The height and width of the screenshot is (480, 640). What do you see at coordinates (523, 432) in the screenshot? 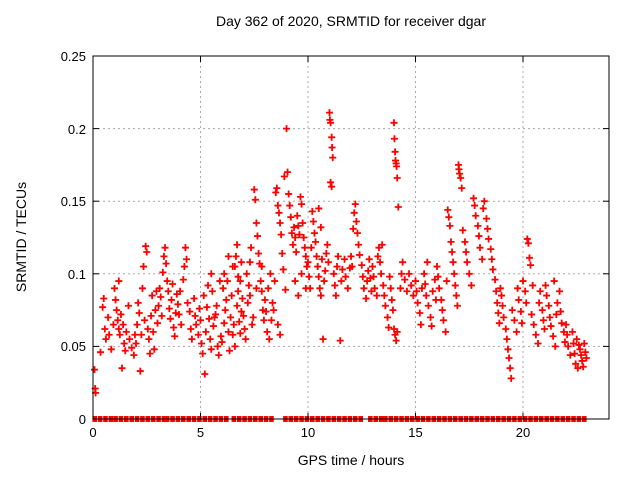
I see `x-tick-label: 20` at bounding box center [523, 432].